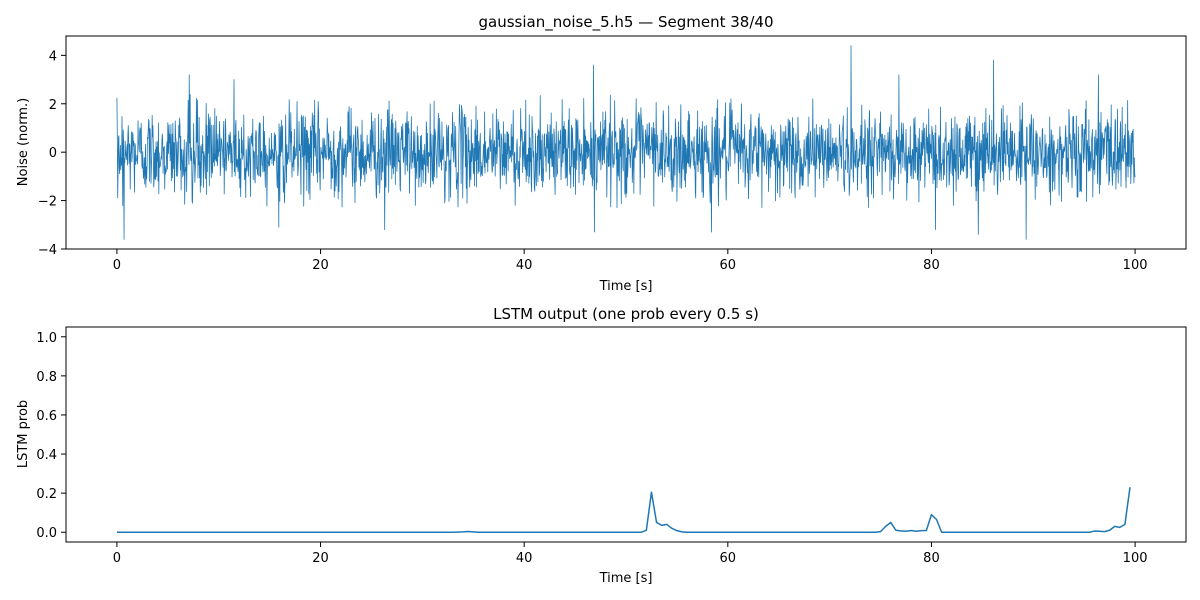  Describe the element at coordinates (51, 436) in the screenshot. I see `lstm-y-ticks: 0.0 0.2 0.4 0.6 0.8 1.0` at that location.